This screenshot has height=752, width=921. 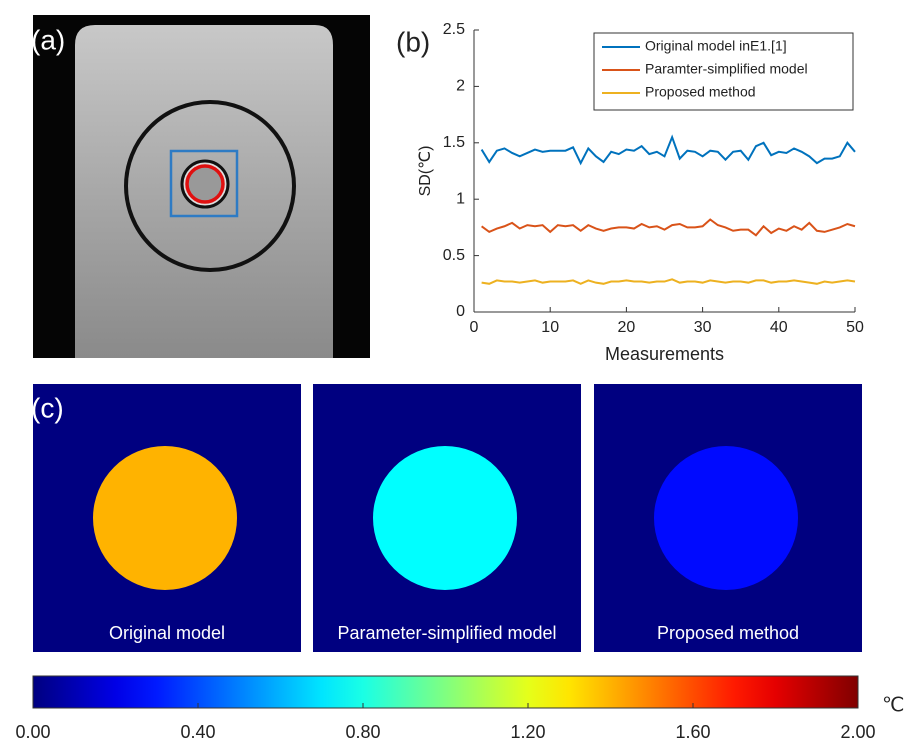 I want to click on outer-ring, so click(x=210, y=186).